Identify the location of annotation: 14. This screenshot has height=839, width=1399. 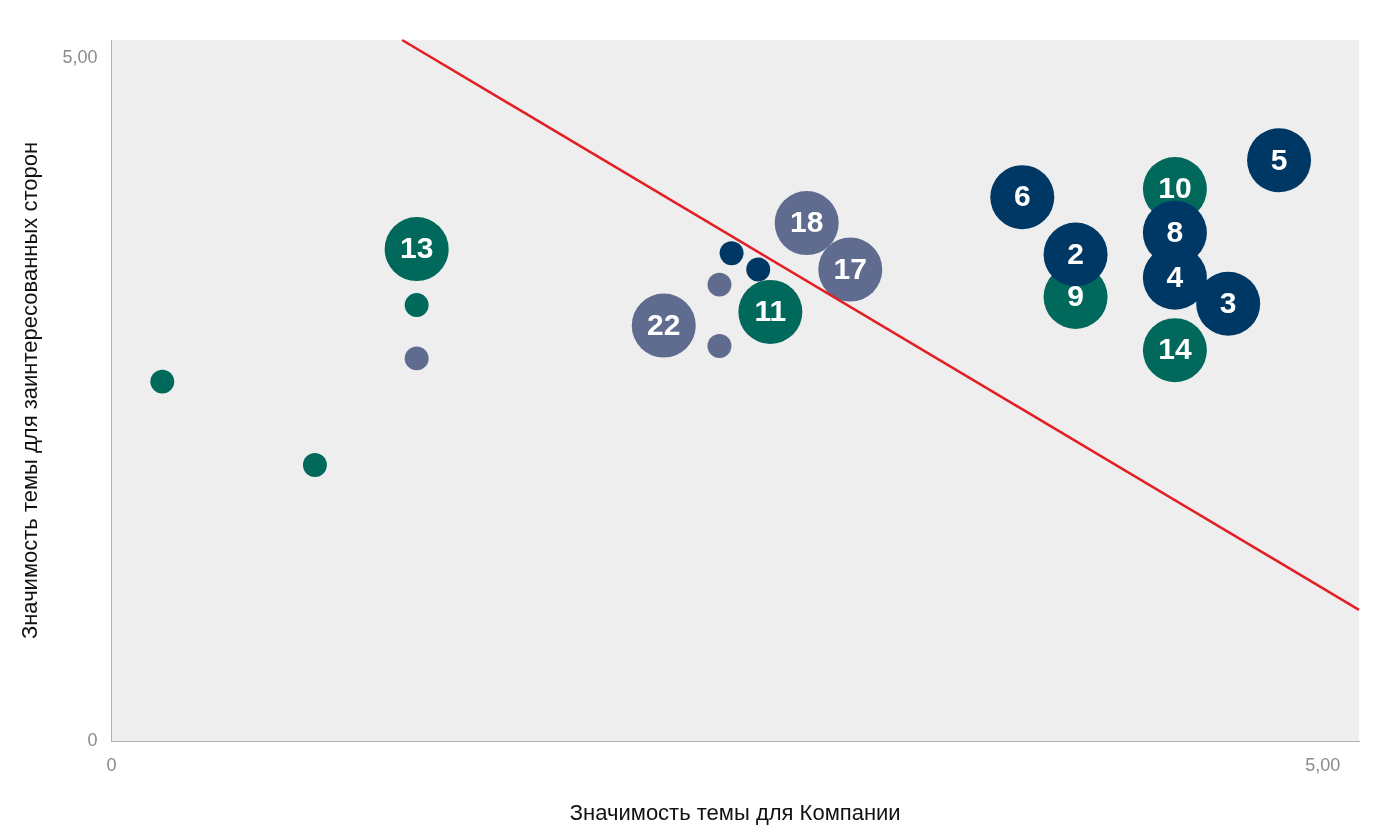
(1175, 349).